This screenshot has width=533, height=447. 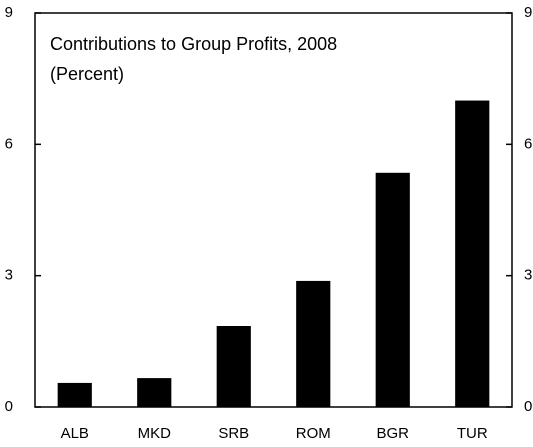 What do you see at coordinates (233, 433) in the screenshot?
I see `x-tick-label: SRB` at bounding box center [233, 433].